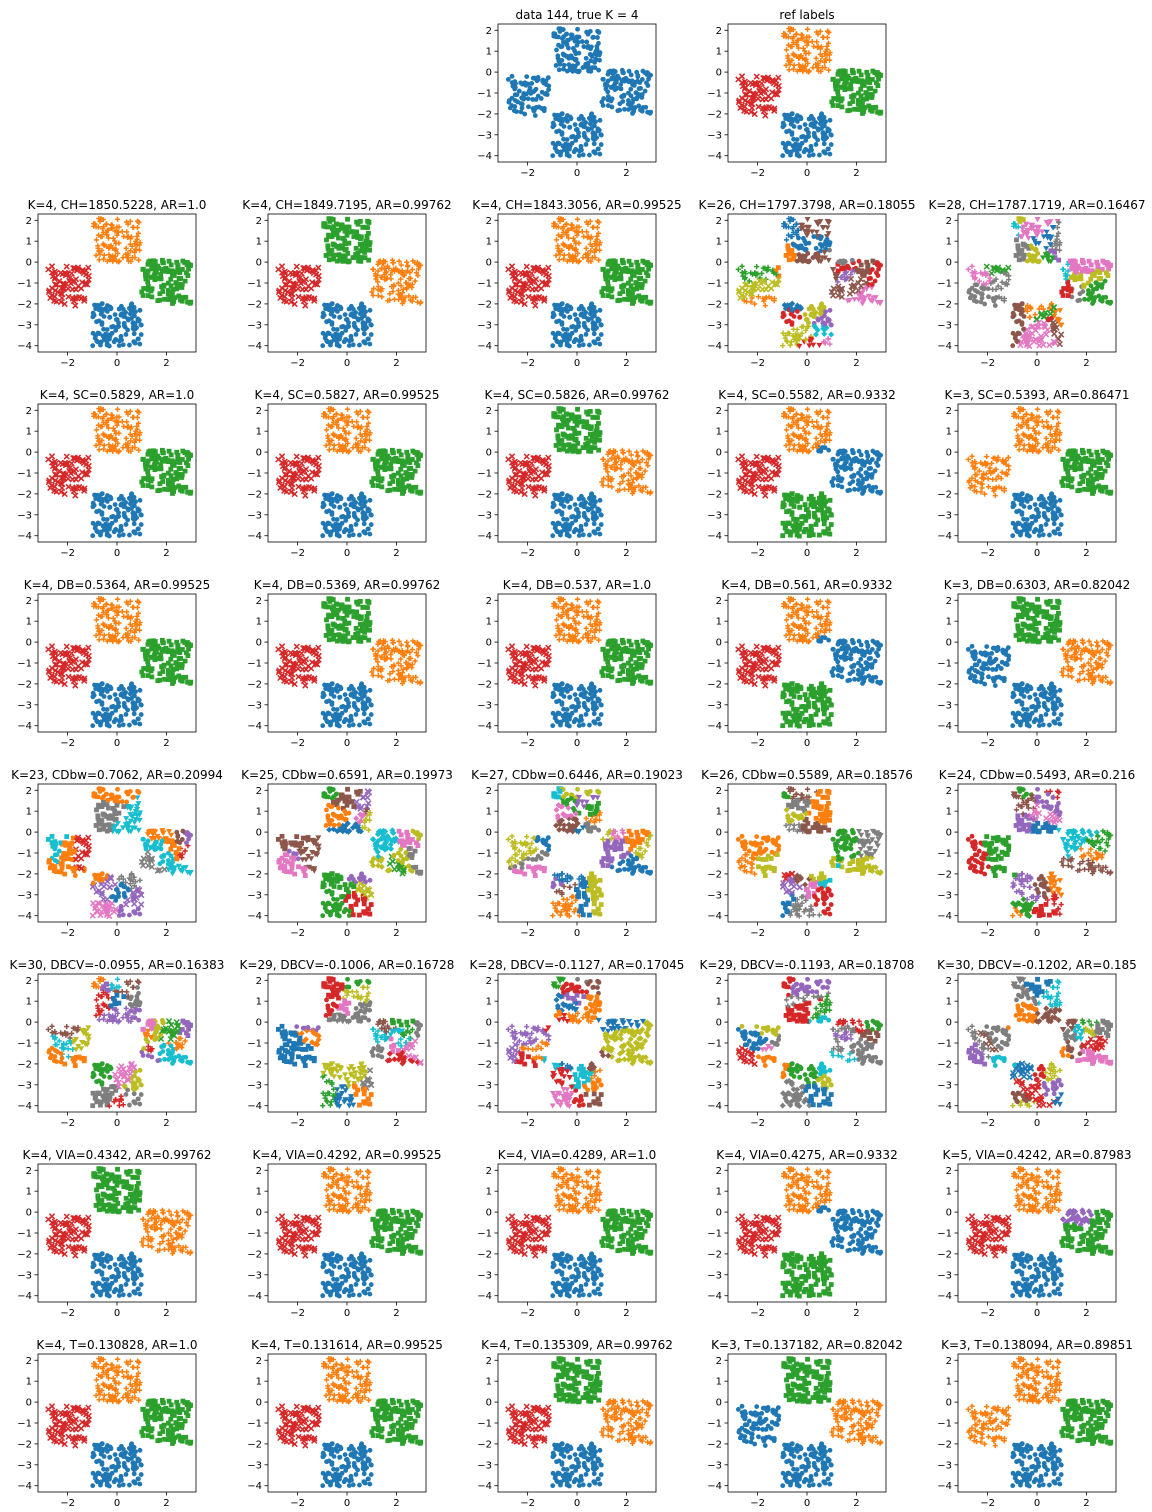 This screenshot has width=1152, height=1512. Describe the element at coordinates (347, 363) in the screenshot. I see `x-tick-label: 0` at that location.